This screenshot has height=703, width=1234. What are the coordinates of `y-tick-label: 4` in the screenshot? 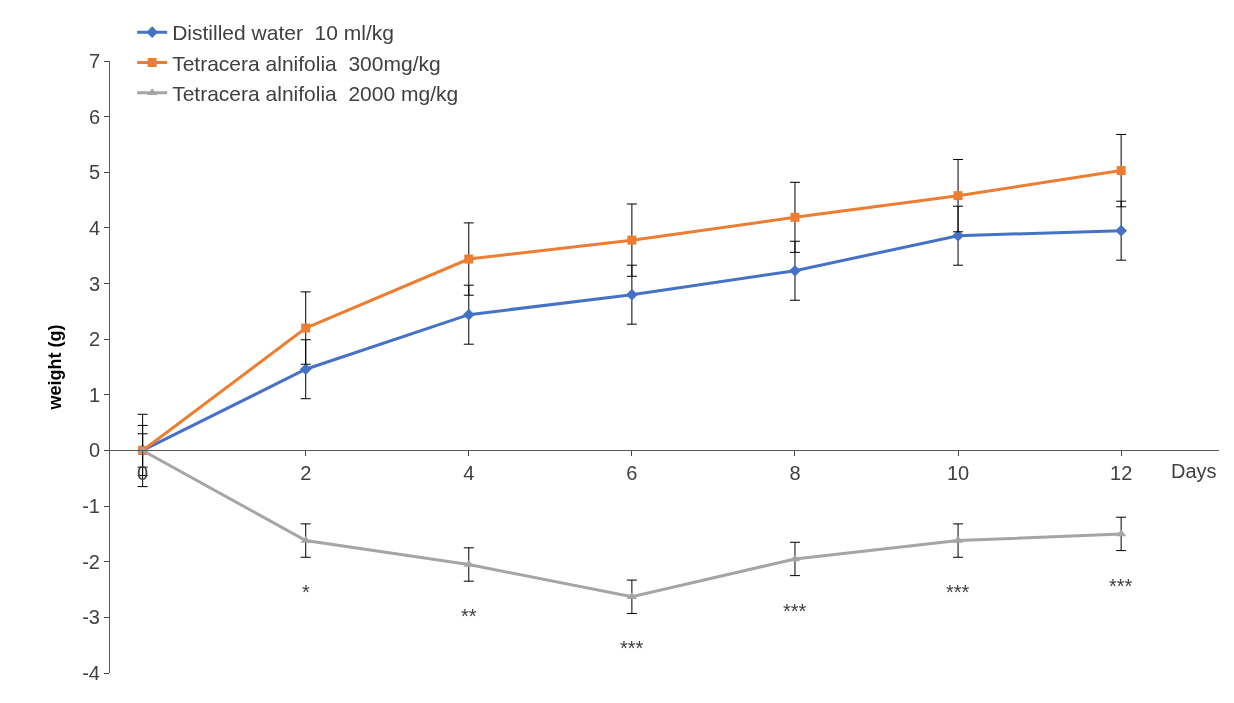 It's located at (94, 227).